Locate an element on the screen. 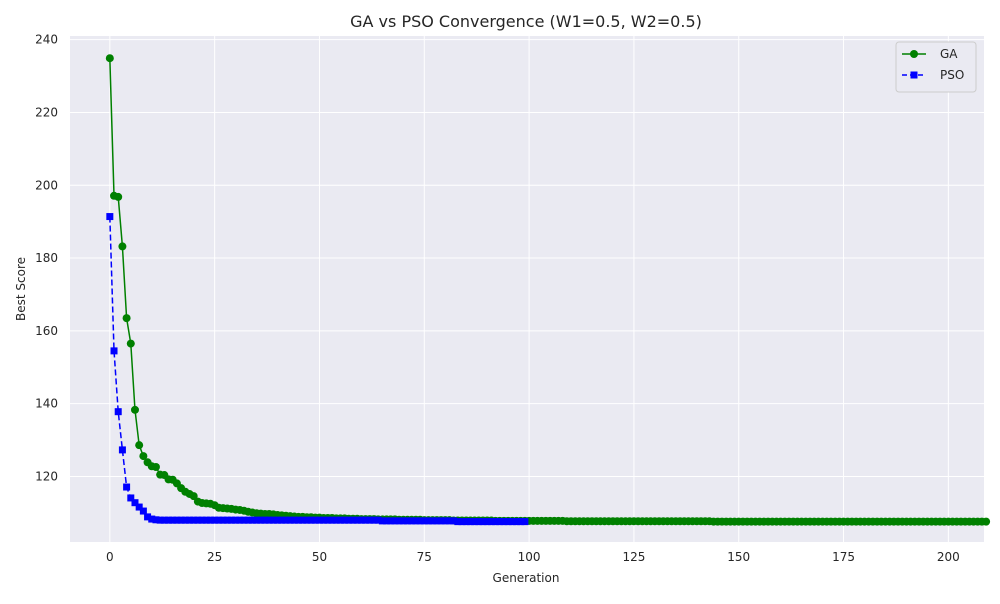 This screenshot has width=1000, height=604. y-axis-label: Best Score is located at coordinates (21, 289).